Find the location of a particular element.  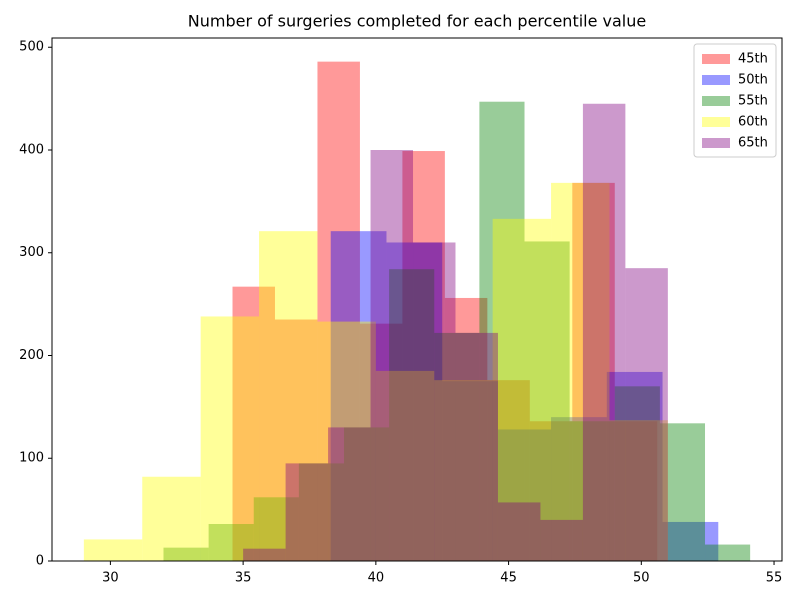

y-tick-label: 500 is located at coordinates (31, 47).